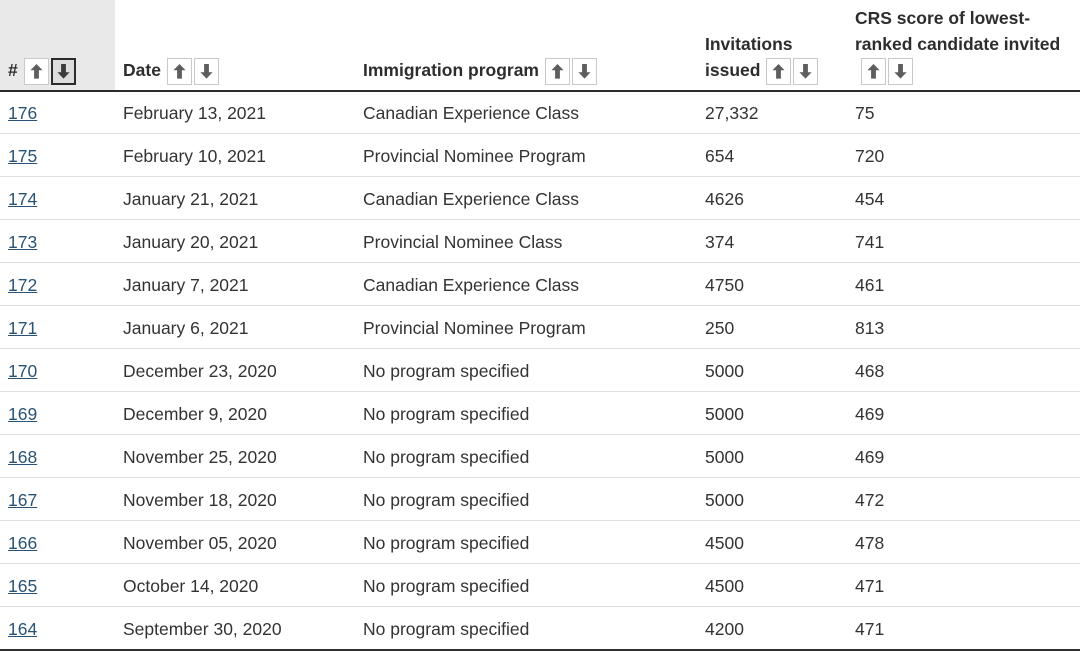 This screenshot has width=1080, height=651. What do you see at coordinates (23, 585) in the screenshot?
I see `draw-number-link: 165` at bounding box center [23, 585].